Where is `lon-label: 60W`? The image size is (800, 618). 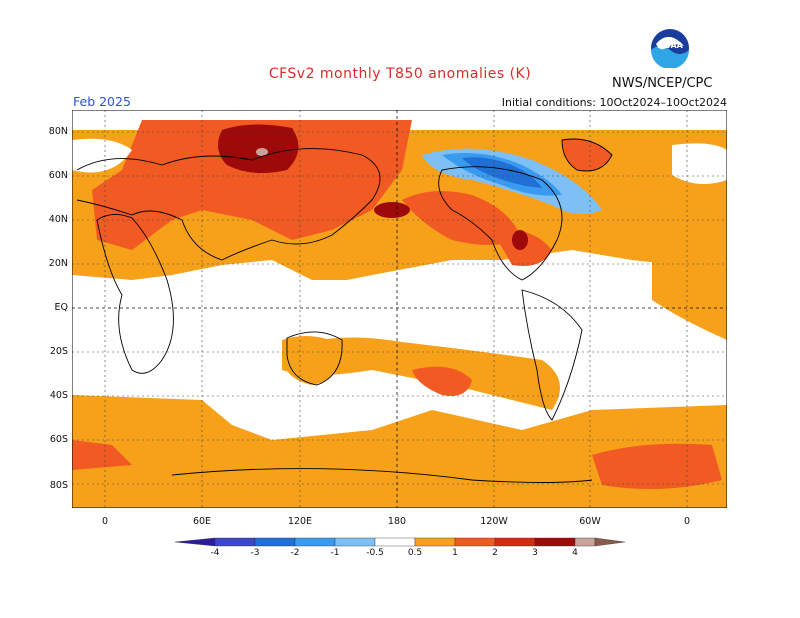 lon-label: 60W is located at coordinates (590, 521).